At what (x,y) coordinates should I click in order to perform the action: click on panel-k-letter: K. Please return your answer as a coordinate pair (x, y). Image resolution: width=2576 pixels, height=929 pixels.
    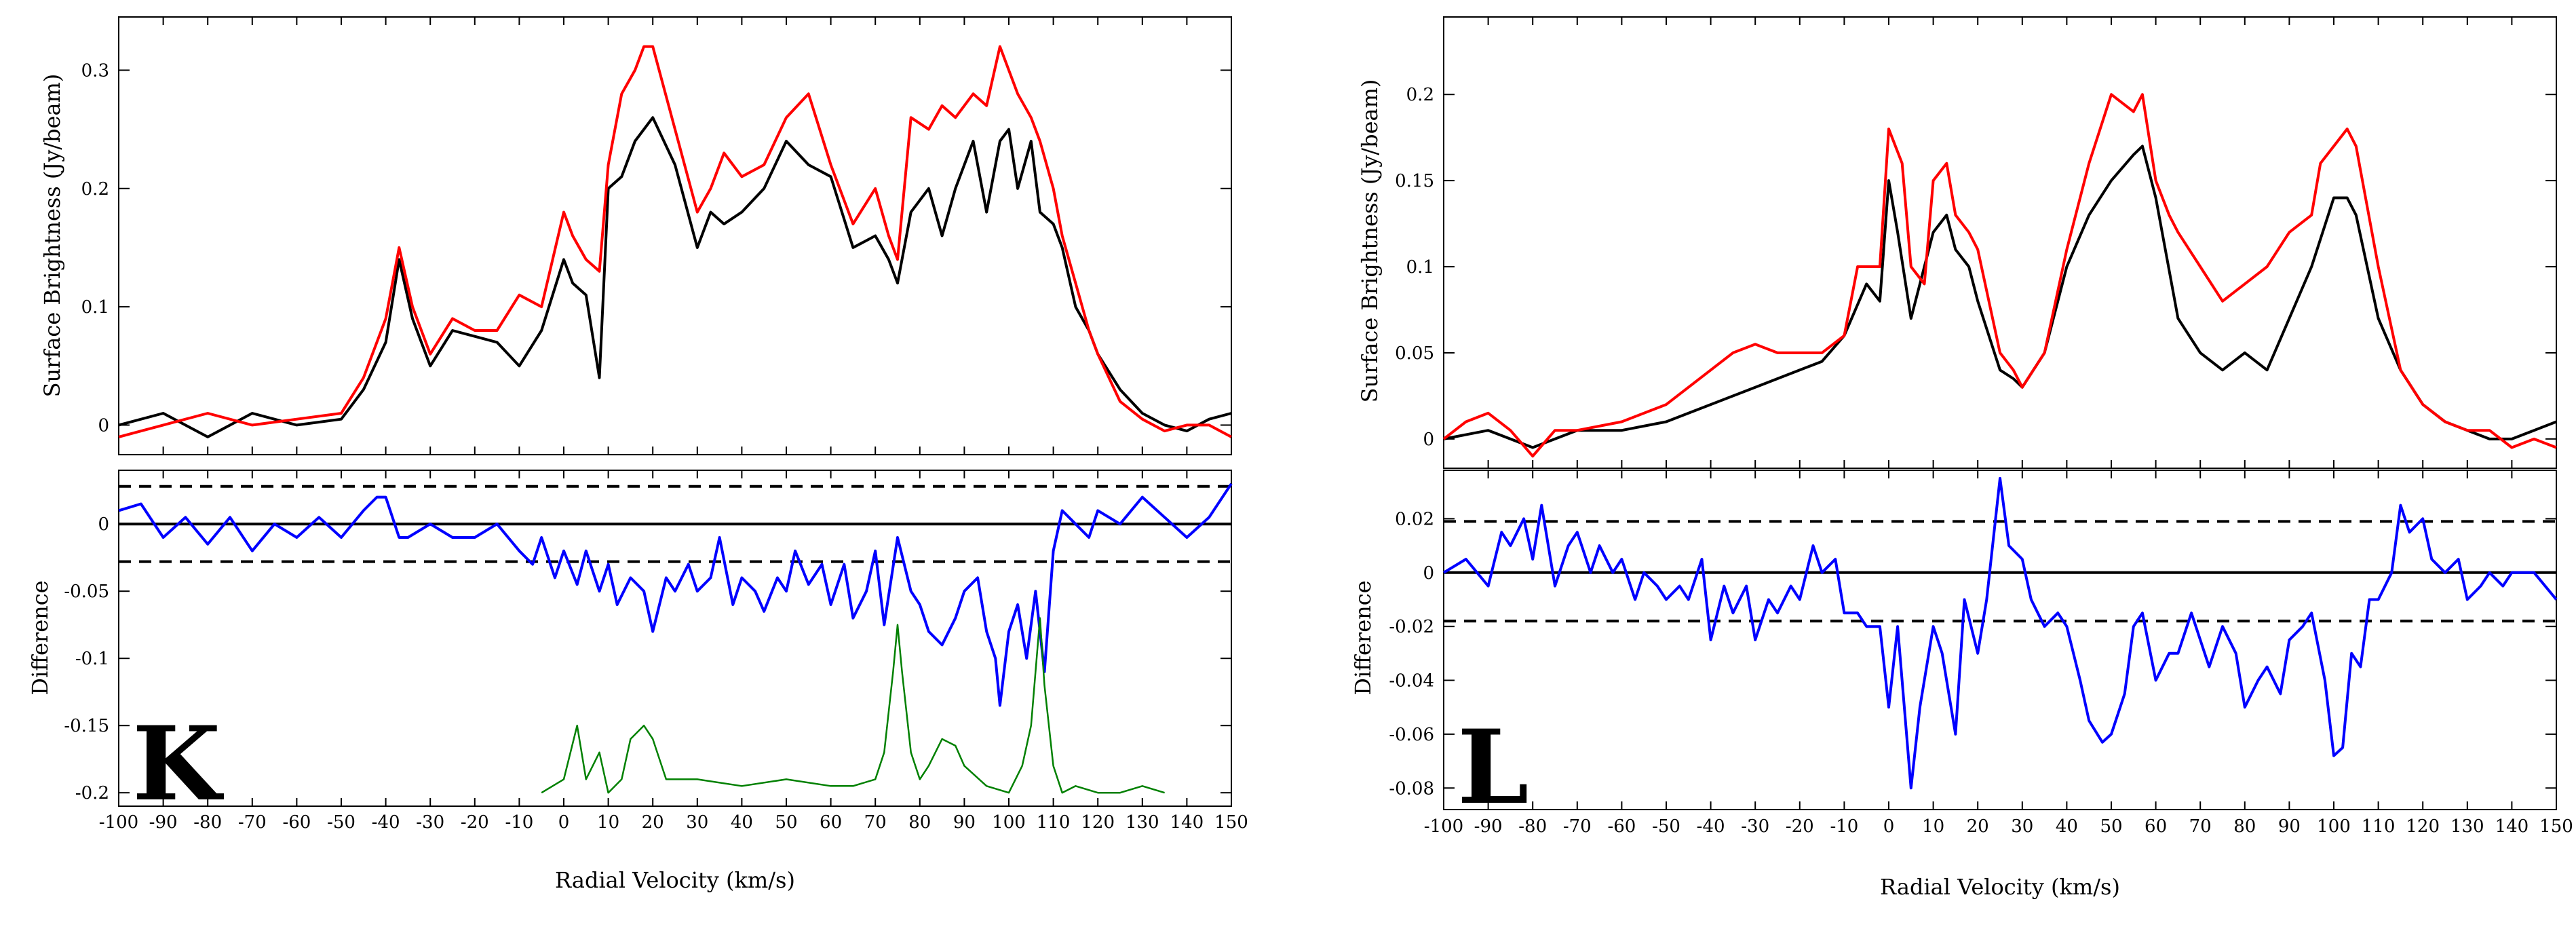
    Looking at the image, I should click on (178, 764).